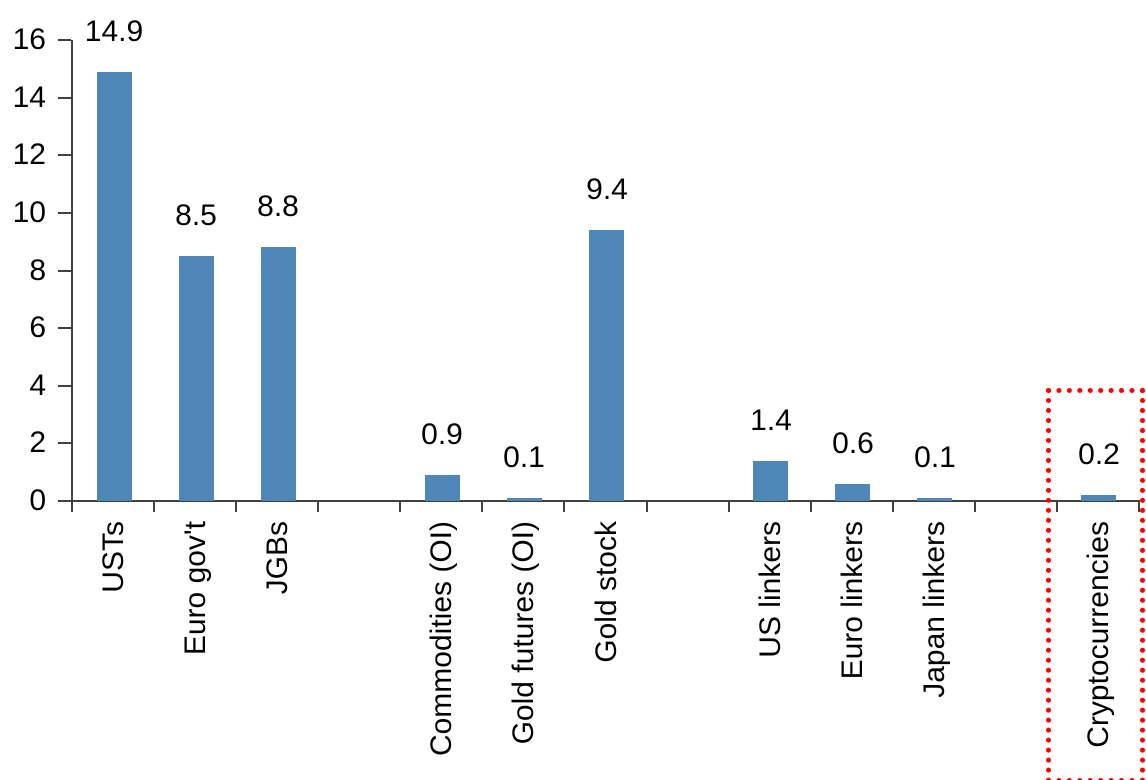 The height and width of the screenshot is (780, 1146). I want to click on category-label: US linkers, so click(770, 589).